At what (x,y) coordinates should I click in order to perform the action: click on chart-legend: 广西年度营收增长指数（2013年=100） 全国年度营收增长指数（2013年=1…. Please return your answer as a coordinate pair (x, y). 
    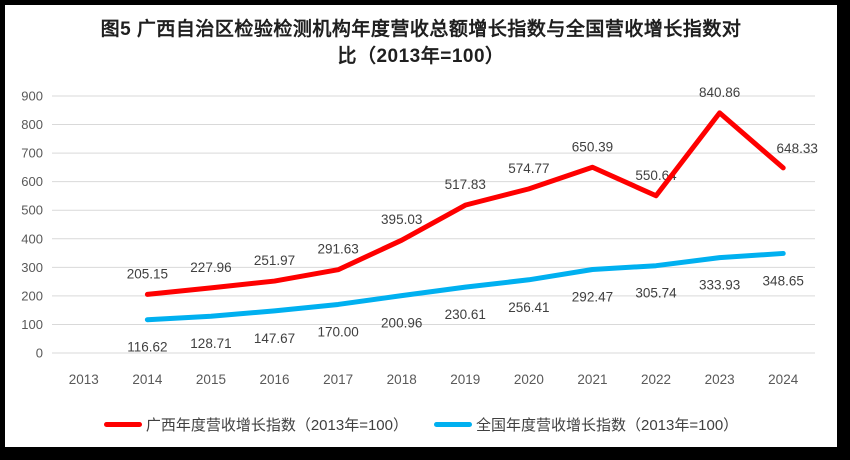
    Looking at the image, I should click on (421, 424).